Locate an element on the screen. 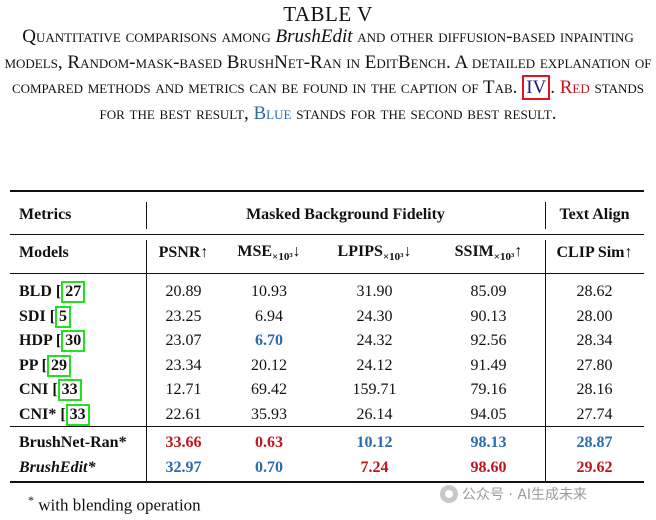  lpips-value-cell: 31.90 is located at coordinates (374, 292).